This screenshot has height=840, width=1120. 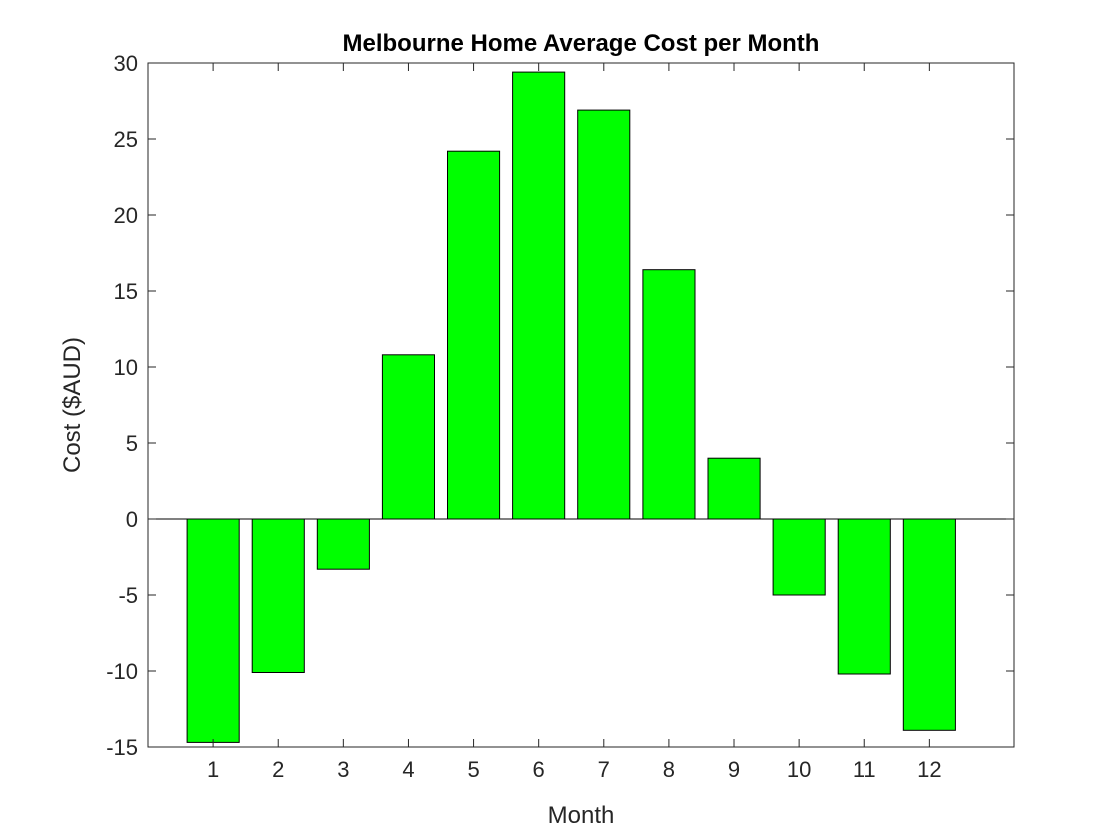 I want to click on x-tick-label: 8, so click(x=669, y=769).